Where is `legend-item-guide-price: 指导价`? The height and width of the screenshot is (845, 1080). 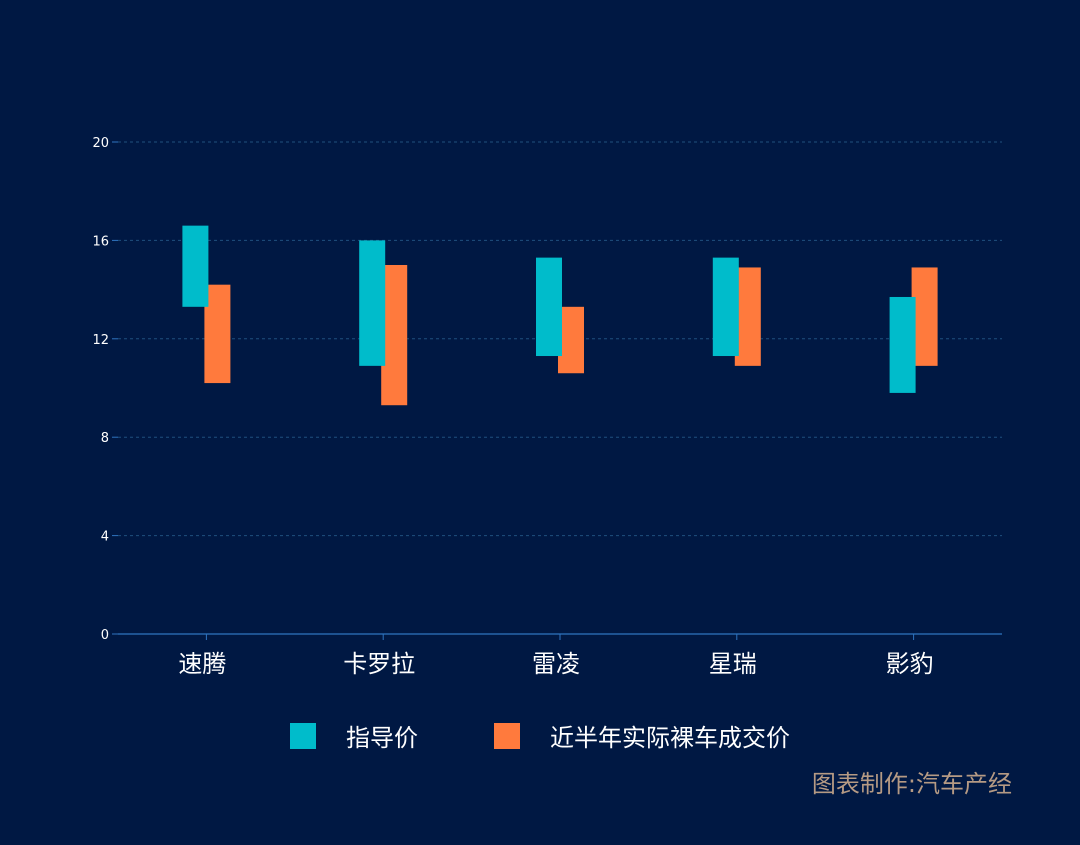
legend-item-guide-price: 指导价 is located at coordinates (354, 735).